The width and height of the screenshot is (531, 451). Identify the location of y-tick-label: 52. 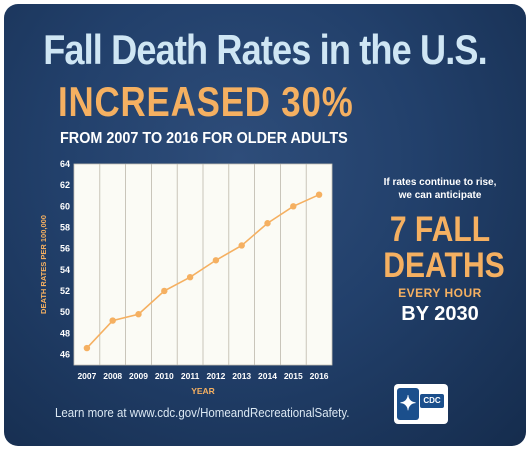
(65, 291).